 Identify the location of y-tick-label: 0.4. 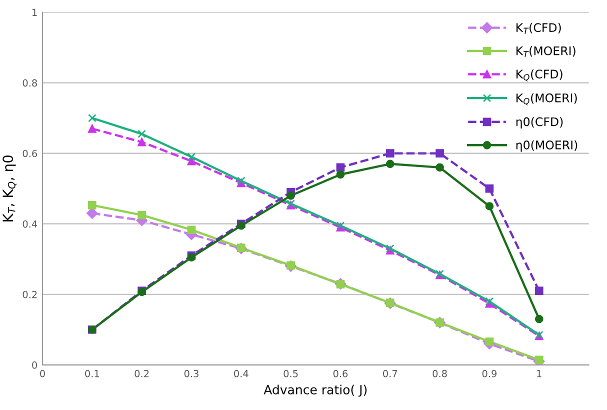
(30, 224).